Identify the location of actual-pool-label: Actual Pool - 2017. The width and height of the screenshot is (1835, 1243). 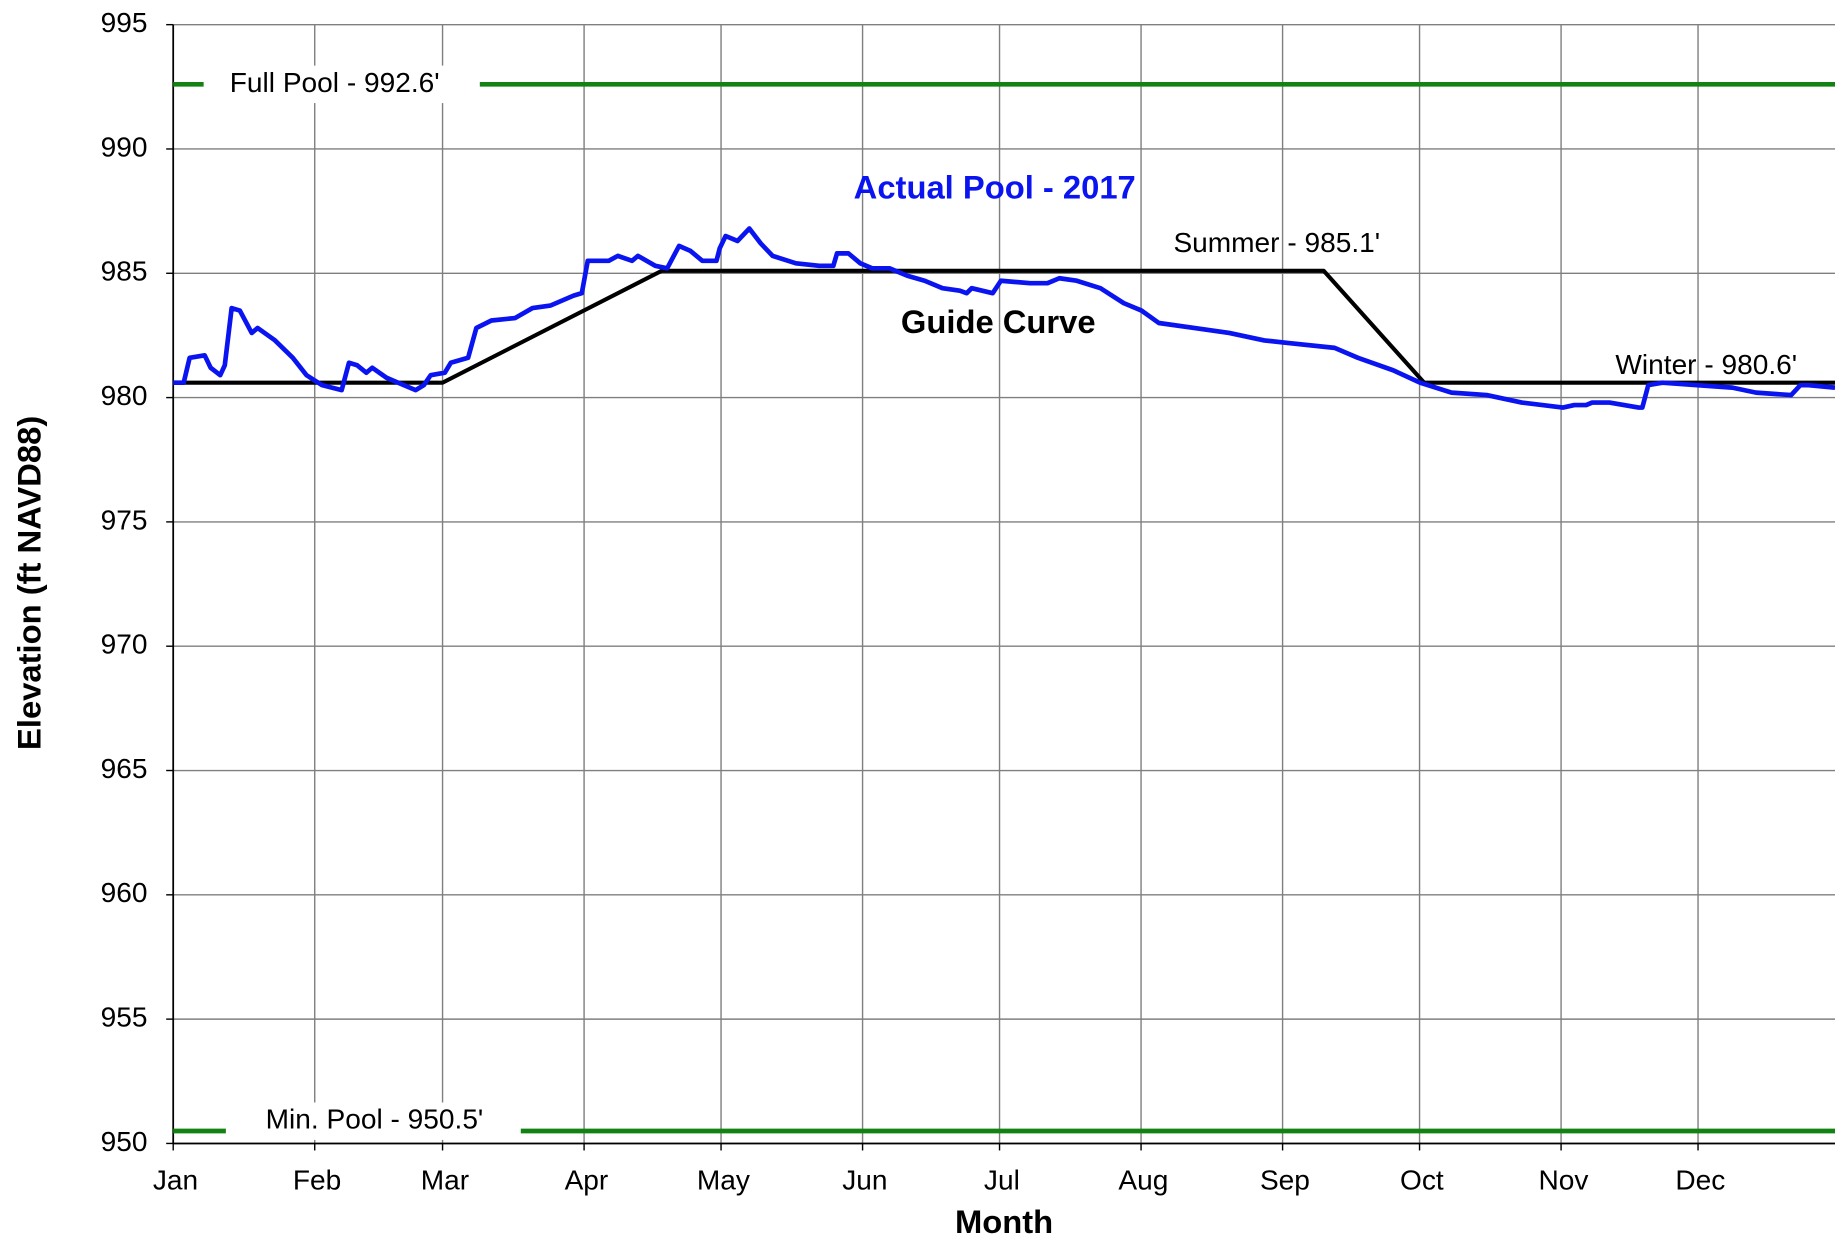
(995, 186).